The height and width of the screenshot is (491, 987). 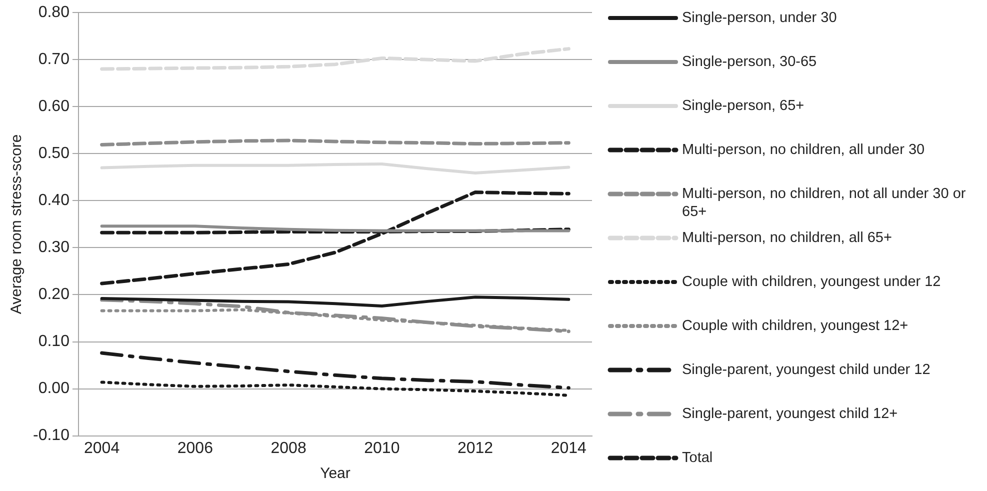 What do you see at coordinates (749, 62) in the screenshot?
I see `legend-label: Single-person, 30-65` at bounding box center [749, 62].